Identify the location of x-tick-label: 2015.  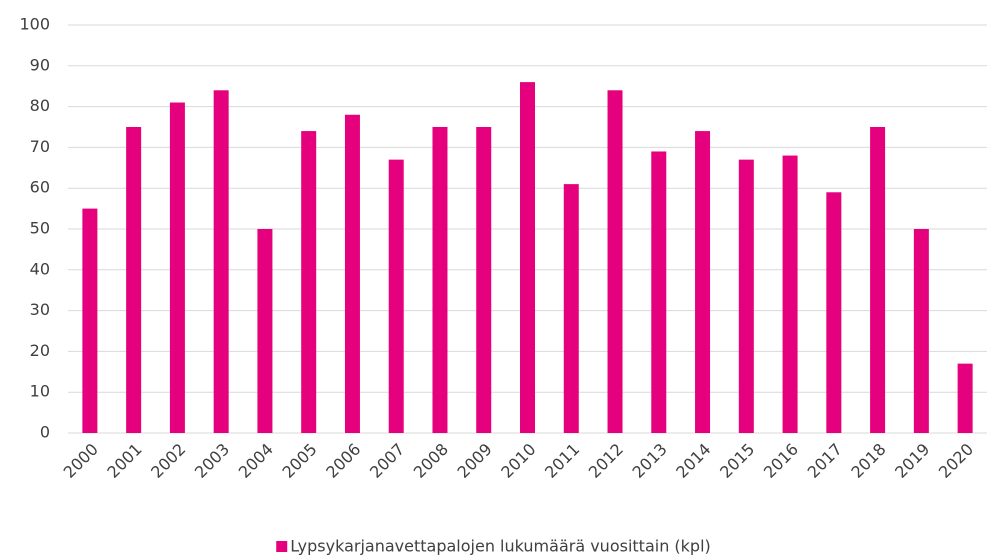
(737, 461).